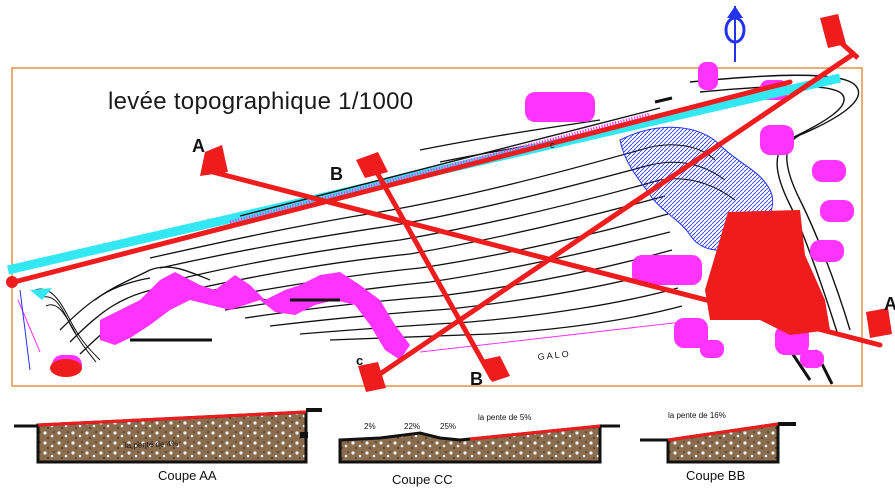 The width and height of the screenshot is (895, 492). What do you see at coordinates (336, 174) in the screenshot?
I see `section-letter-b-top: B` at bounding box center [336, 174].